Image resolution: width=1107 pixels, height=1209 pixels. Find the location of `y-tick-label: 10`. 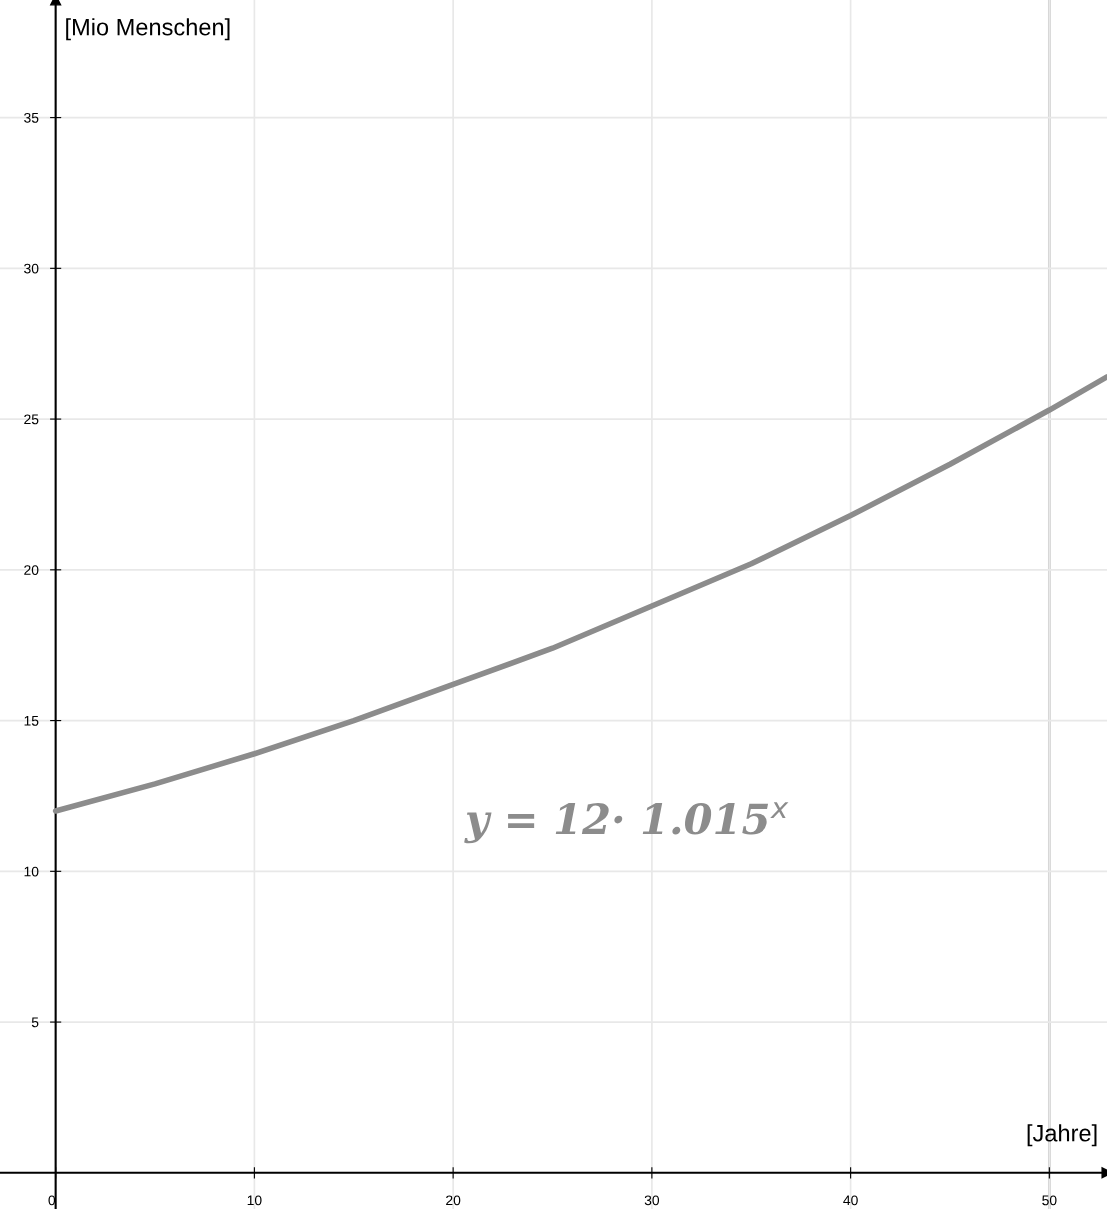

y-tick-label: 10 is located at coordinates (31, 871).